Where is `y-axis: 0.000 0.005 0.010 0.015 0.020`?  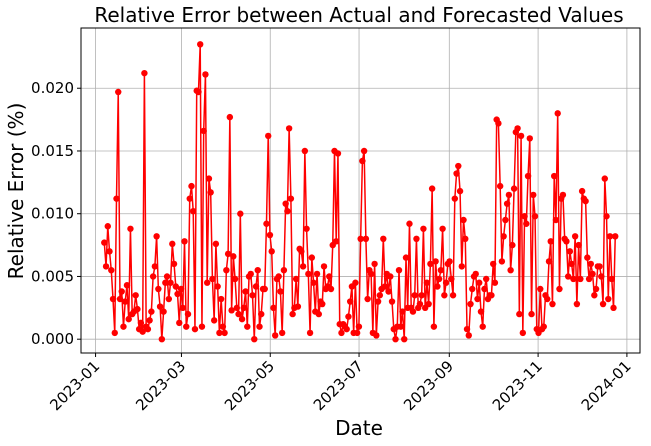
y-axis: 0.000 0.005 0.010 0.015 0.020 is located at coordinates (56, 213).